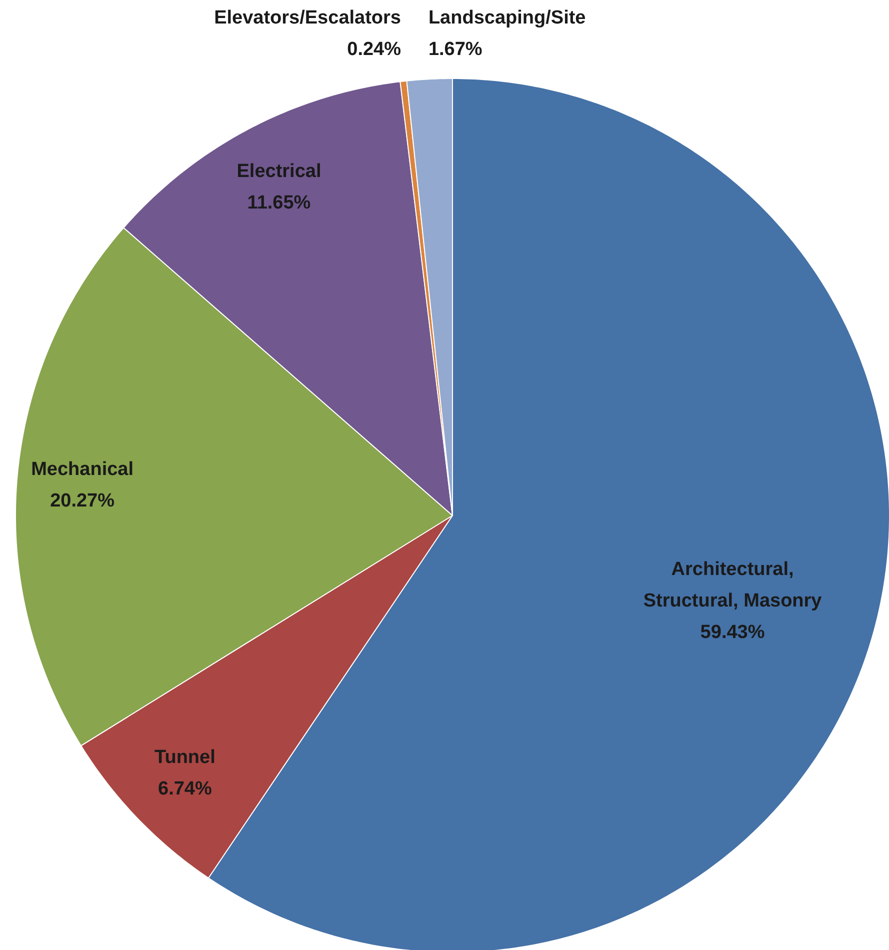 Image resolution: width=889 pixels, height=950 pixels. I want to click on slice-label: Mechanical, so click(82, 469).